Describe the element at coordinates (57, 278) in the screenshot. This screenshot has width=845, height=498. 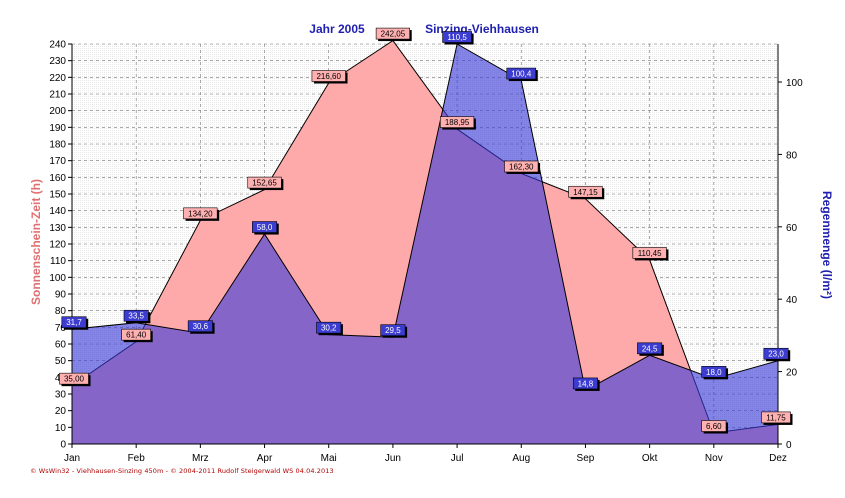
I see `y-tick-label-left: 100` at that location.